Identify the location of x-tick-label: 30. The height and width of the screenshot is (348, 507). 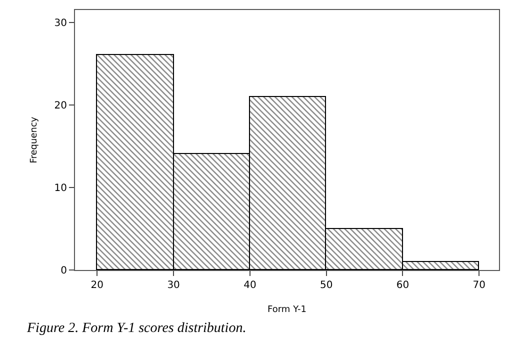
(173, 285).